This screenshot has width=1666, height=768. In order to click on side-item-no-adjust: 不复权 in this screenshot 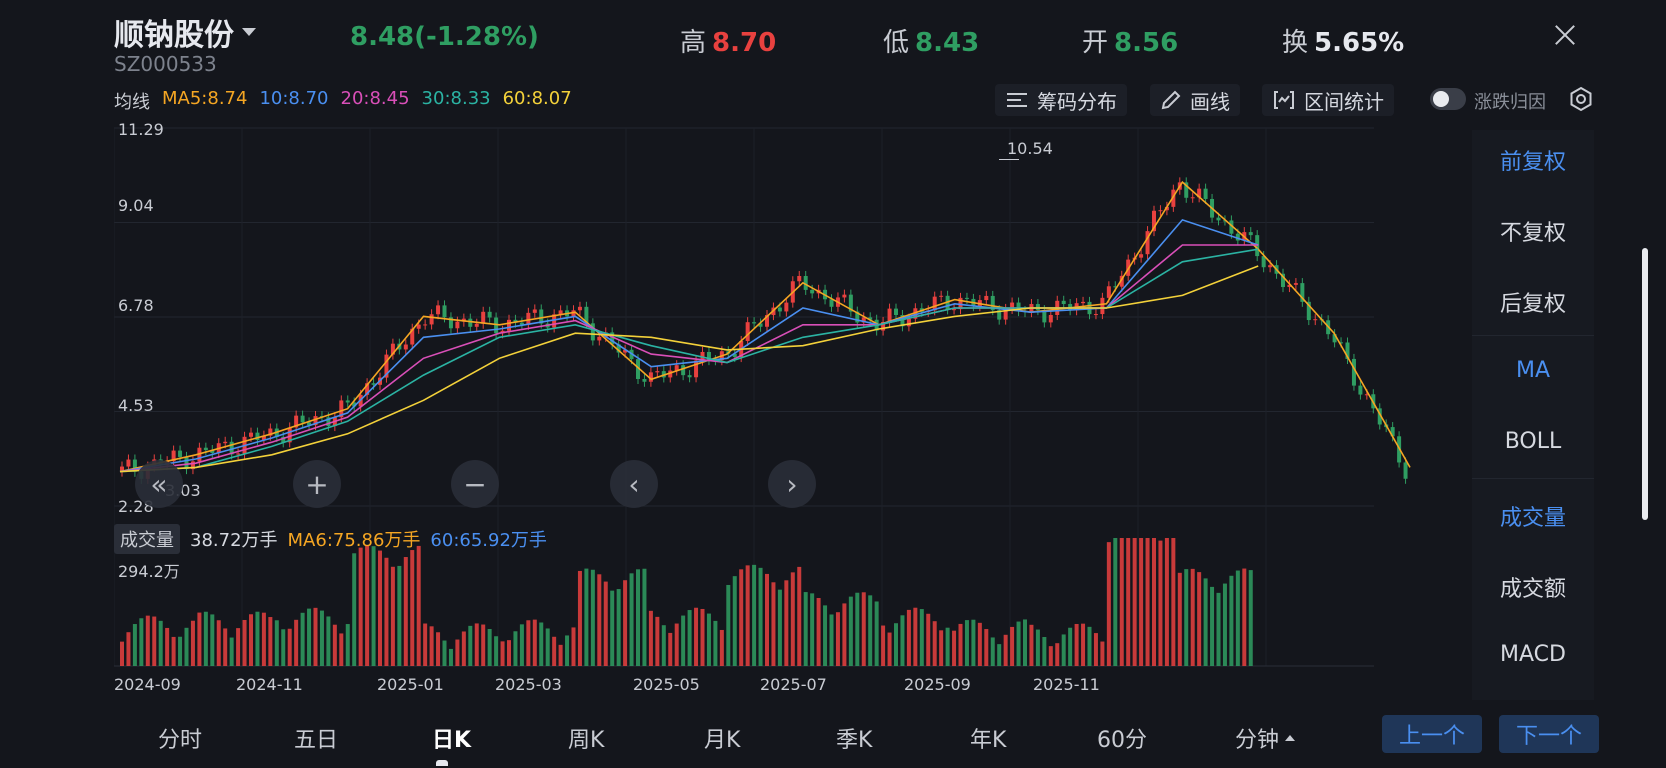, I will do `click(1532, 233)`.